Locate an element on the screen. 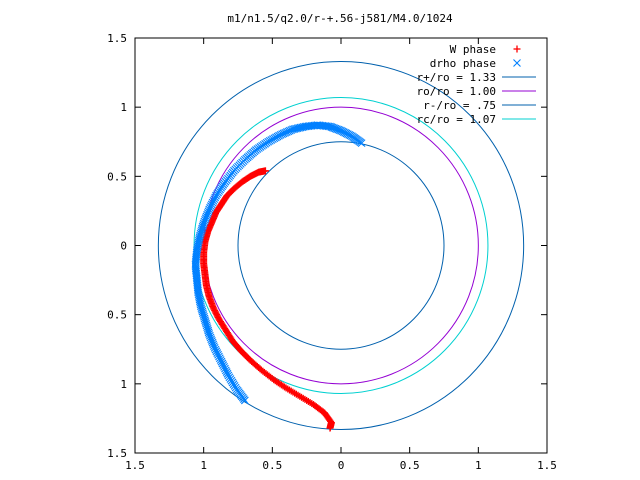 Image resolution: width=640 pixels, height=480 pixels. legend-label: rc/ro = 1.07 is located at coordinates (456, 119).